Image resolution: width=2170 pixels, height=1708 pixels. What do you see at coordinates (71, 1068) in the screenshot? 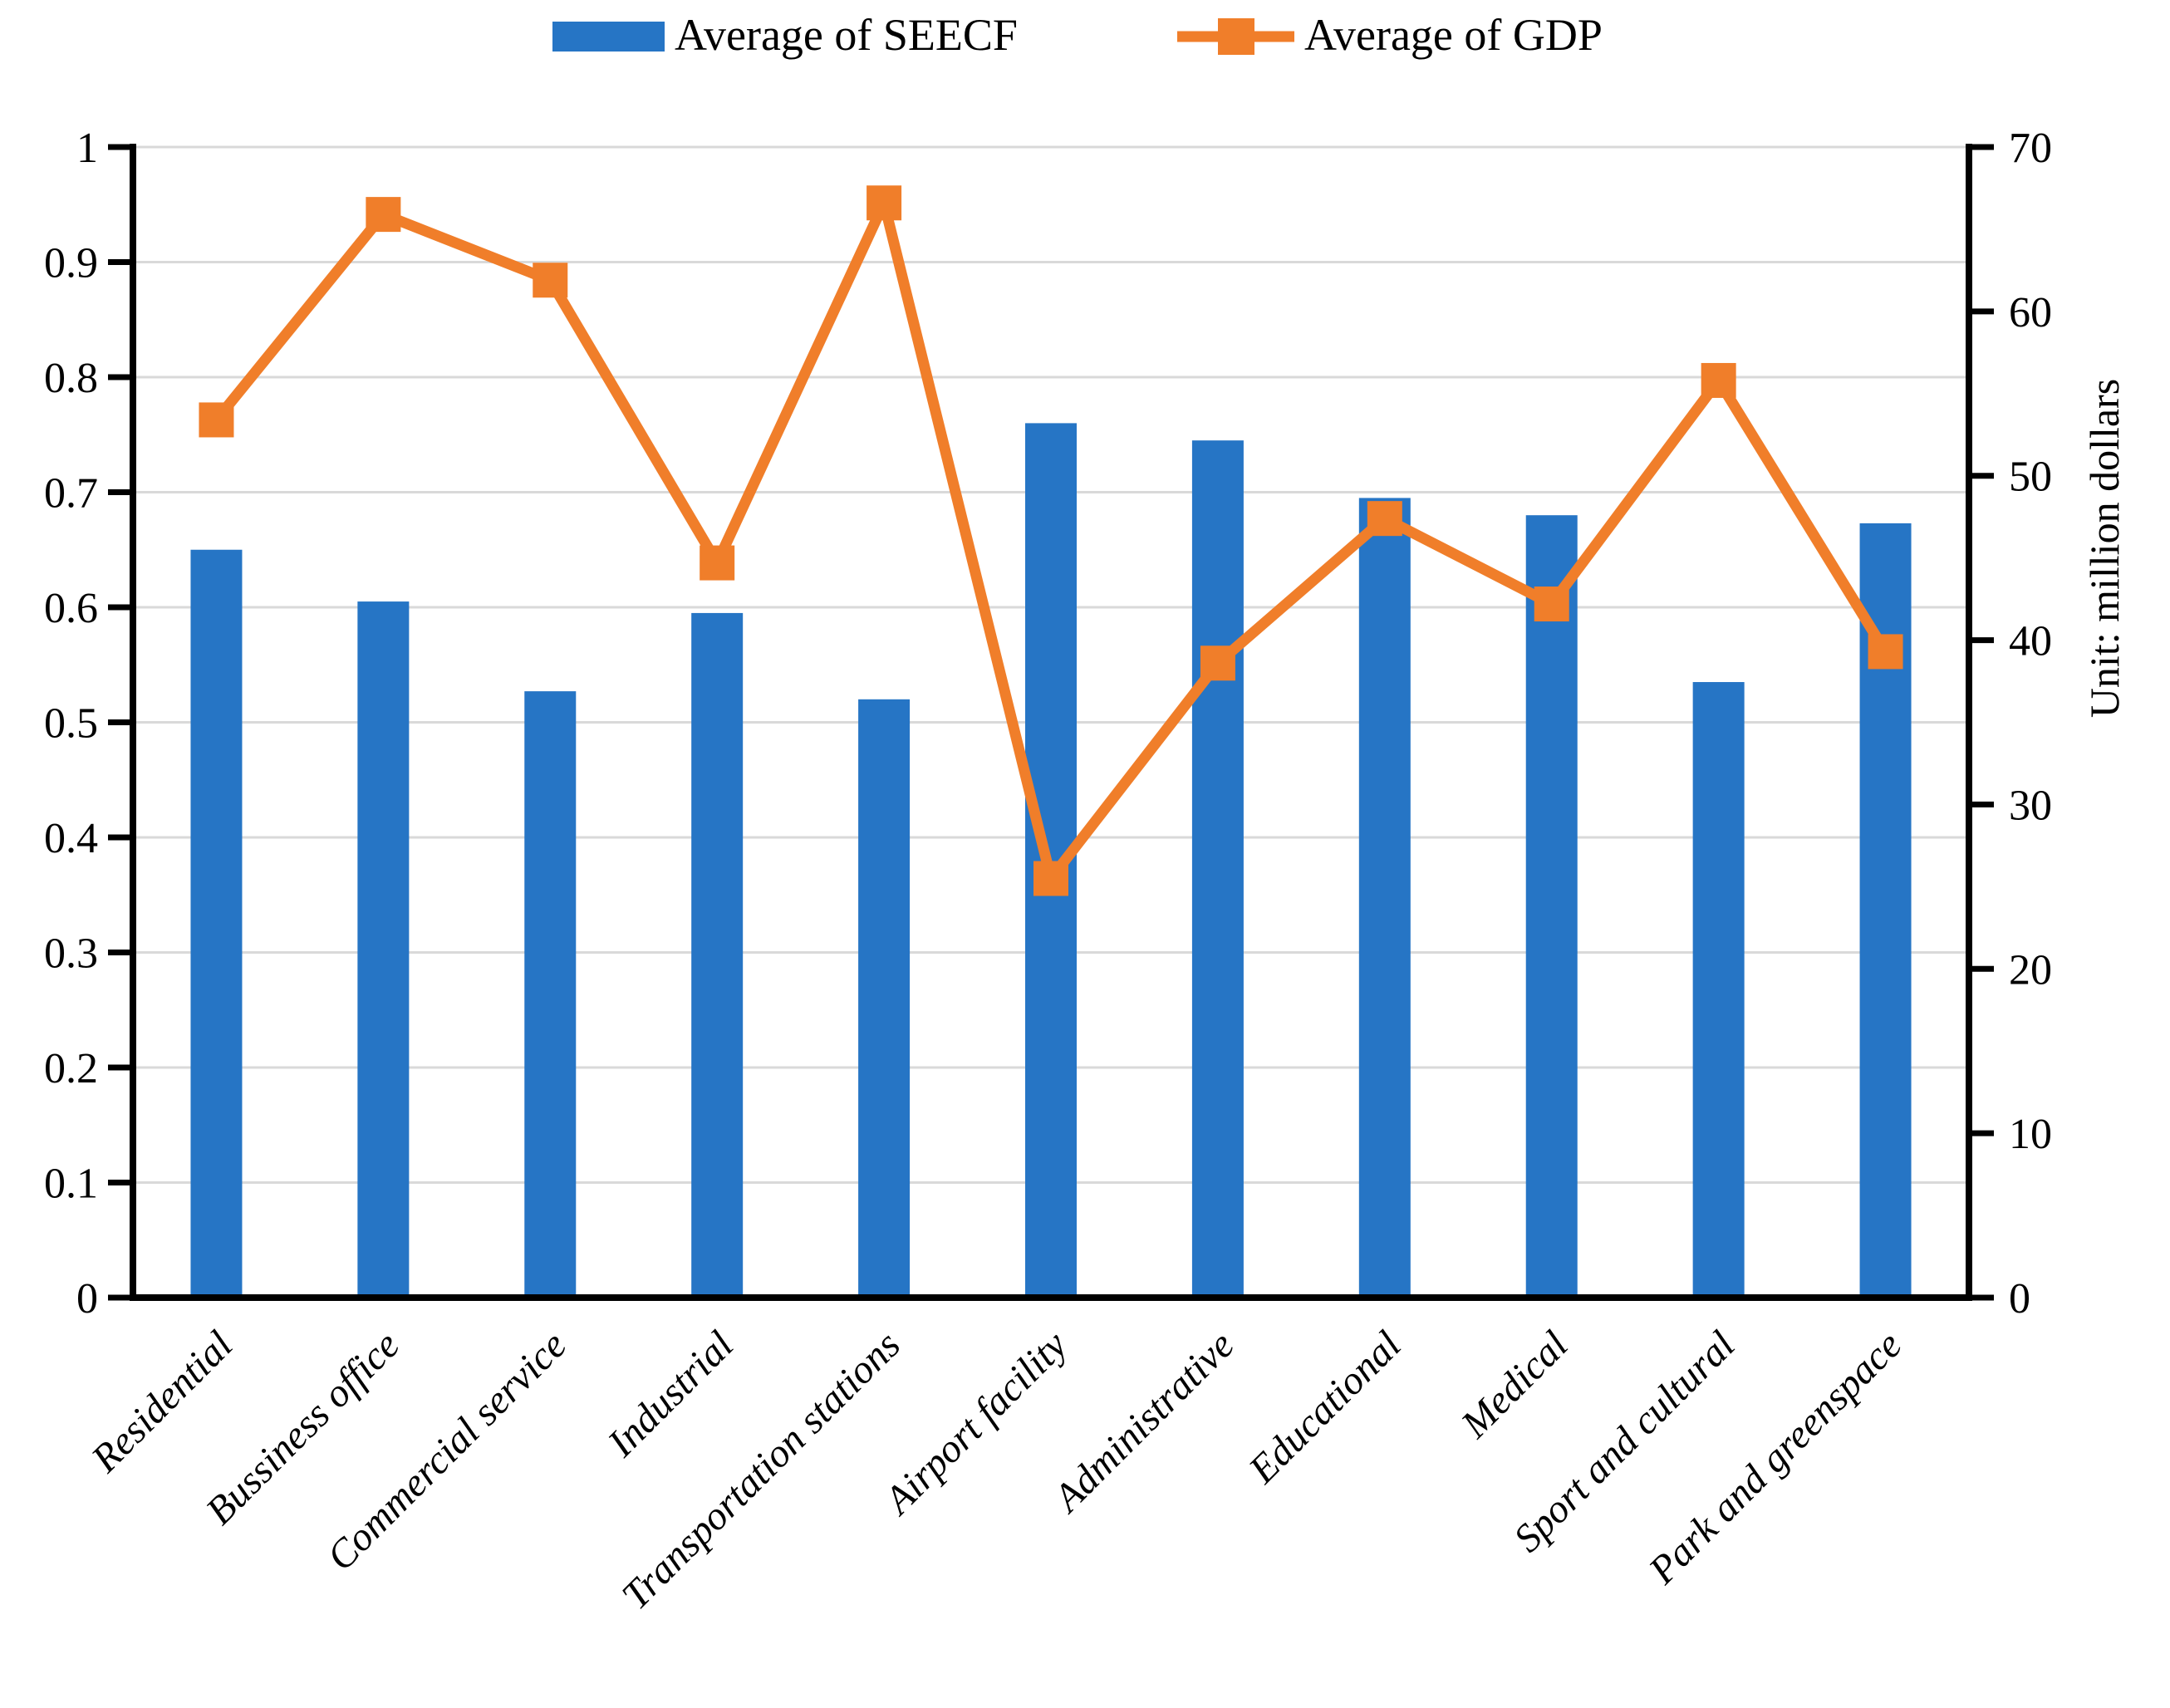
I see `left-axis-tick-label: 0.2` at bounding box center [71, 1068].